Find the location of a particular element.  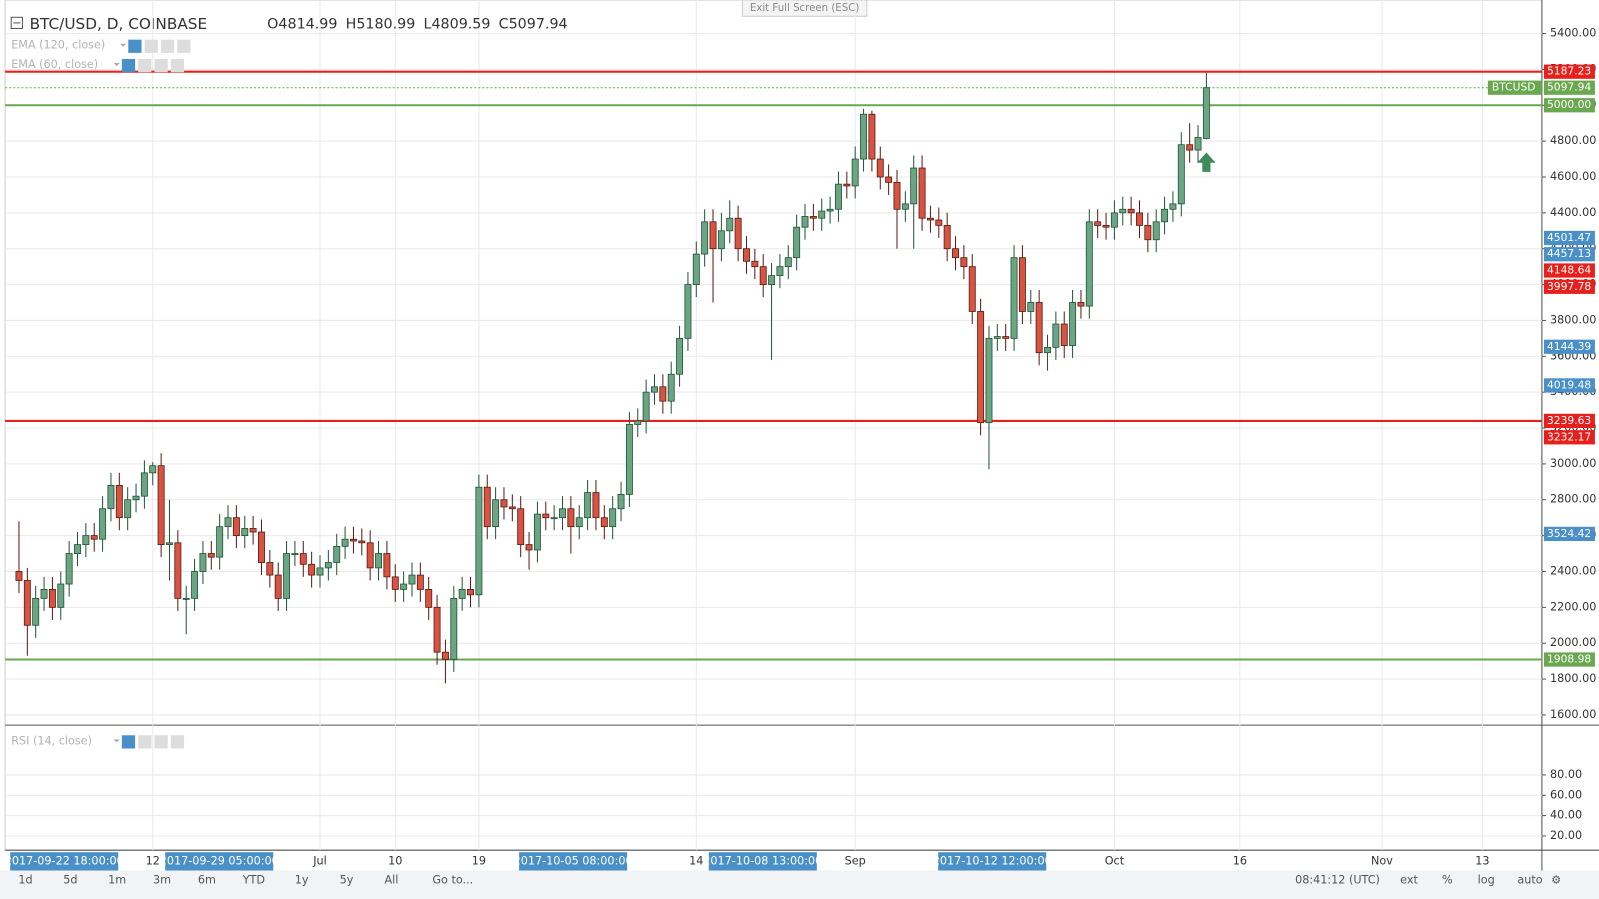

x-tick-label: 16 is located at coordinates (1240, 860).